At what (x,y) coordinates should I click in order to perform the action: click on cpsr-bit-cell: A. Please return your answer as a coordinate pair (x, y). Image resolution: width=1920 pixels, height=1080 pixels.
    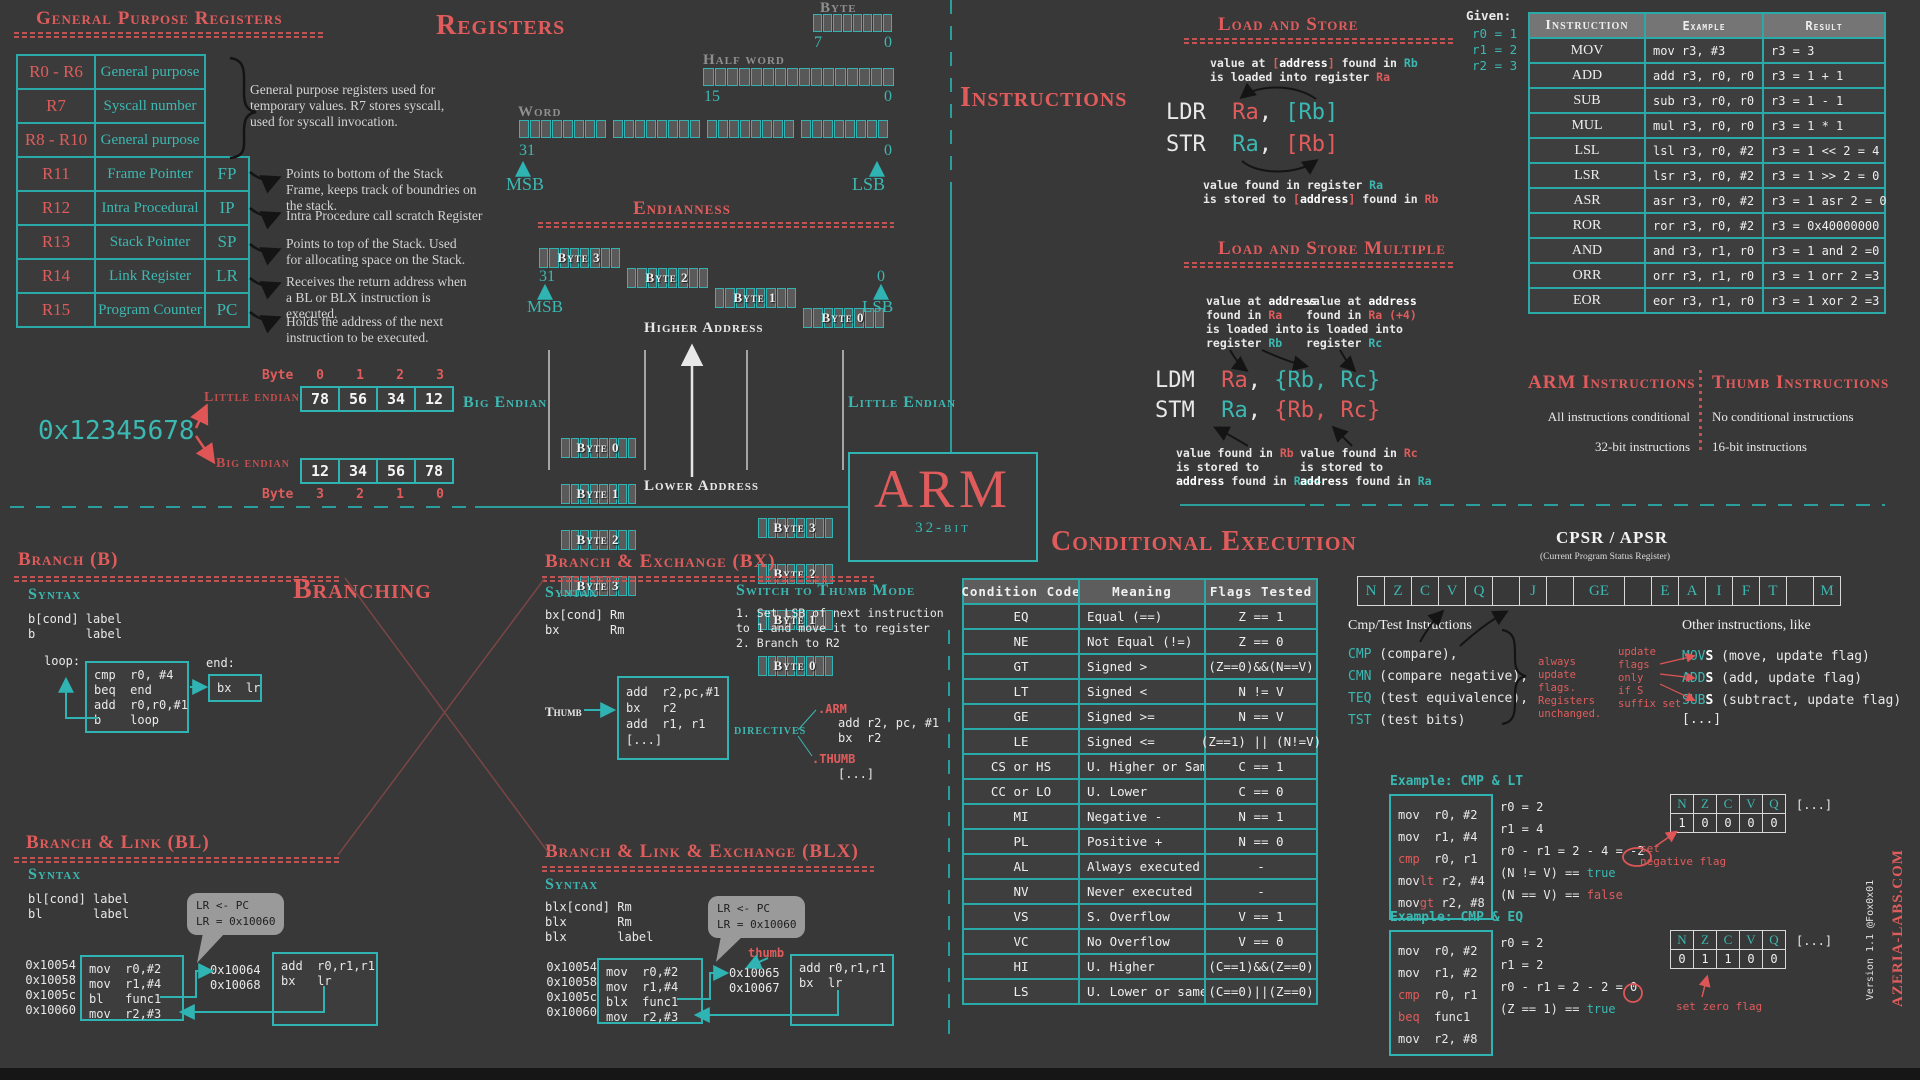
    Looking at the image, I should click on (1692, 591).